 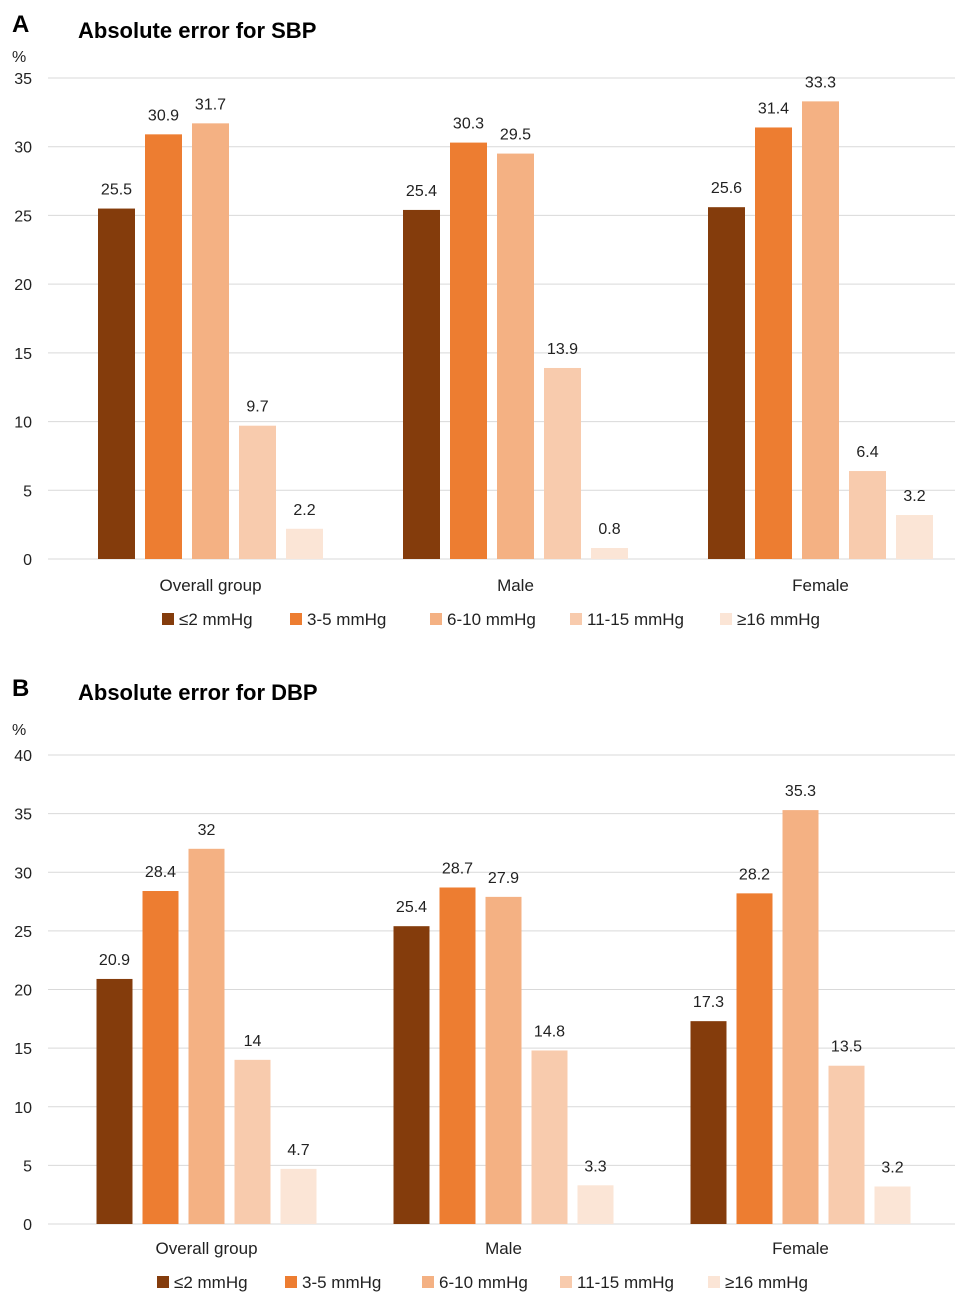 What do you see at coordinates (253, 1041) in the screenshot?
I see `data-label: 14` at bounding box center [253, 1041].